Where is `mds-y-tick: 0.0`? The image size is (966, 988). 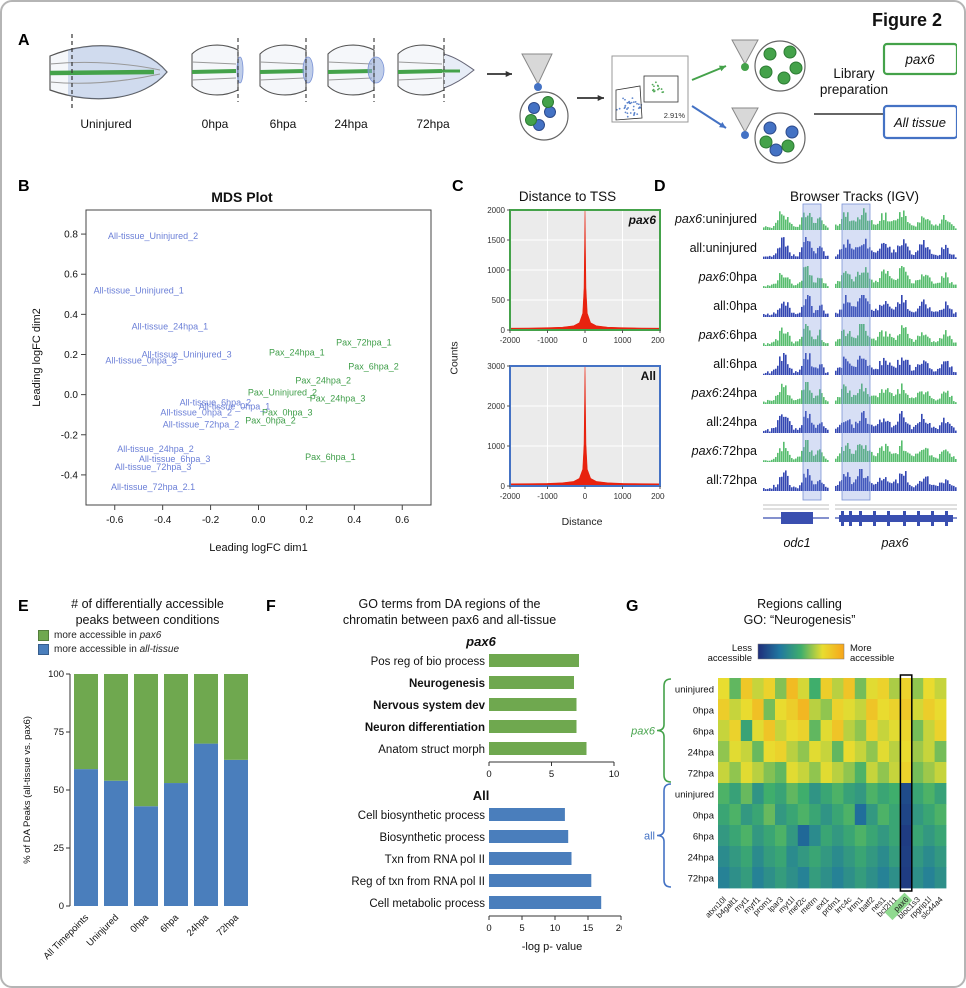
mds-y-tick: 0.0 is located at coordinates (71, 395).